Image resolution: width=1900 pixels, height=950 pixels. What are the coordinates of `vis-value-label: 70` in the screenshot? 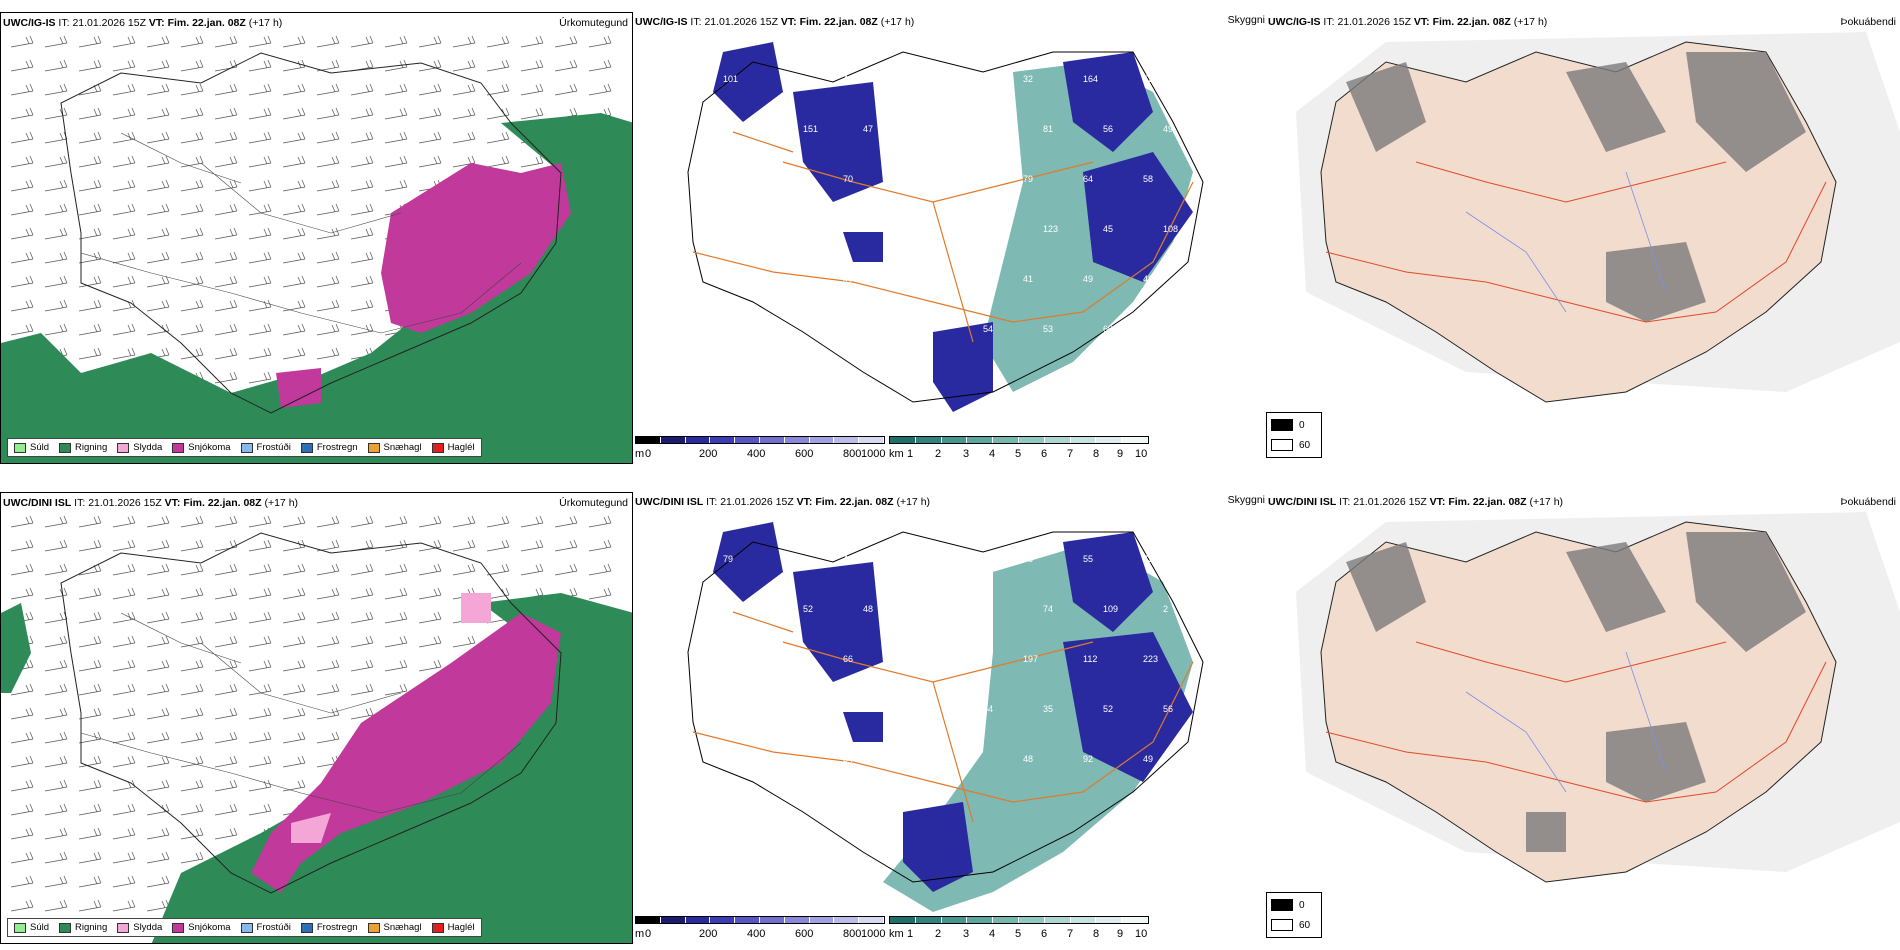 It's located at (848, 179).